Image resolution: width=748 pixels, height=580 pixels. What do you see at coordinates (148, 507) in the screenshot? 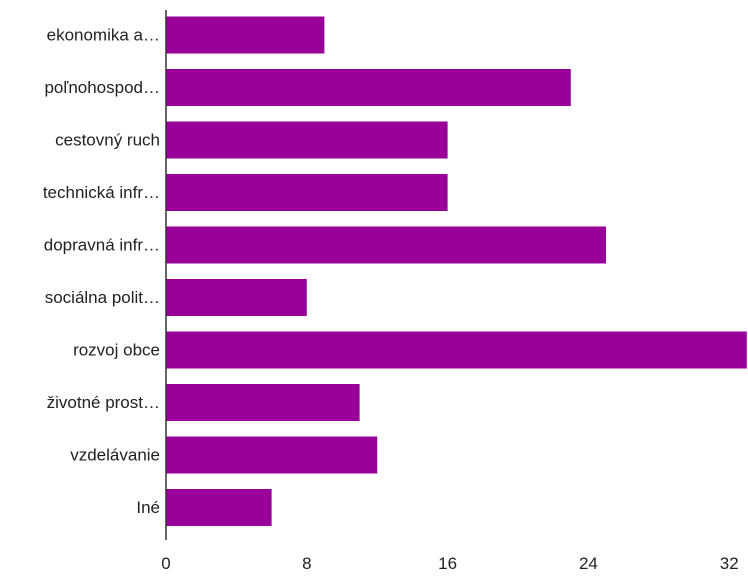
I see `category-label: Iné` at bounding box center [148, 507].